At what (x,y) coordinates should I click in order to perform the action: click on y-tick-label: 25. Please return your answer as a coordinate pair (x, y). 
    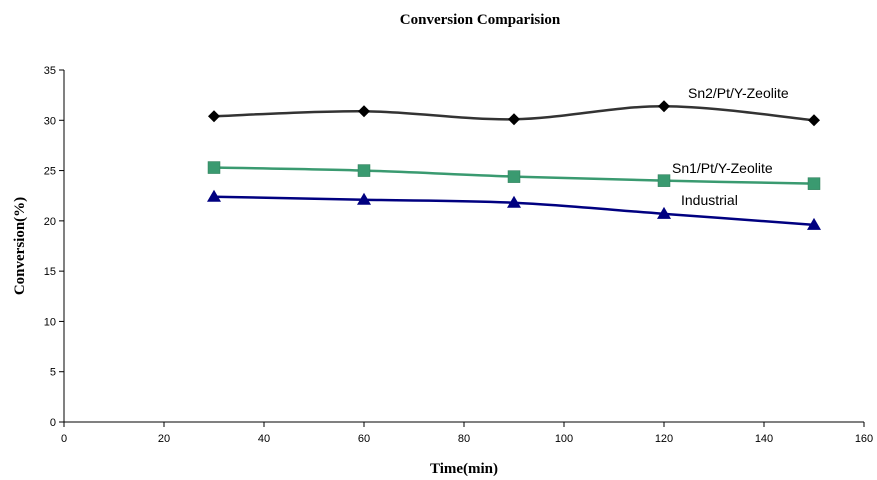
    Looking at the image, I should click on (50, 172).